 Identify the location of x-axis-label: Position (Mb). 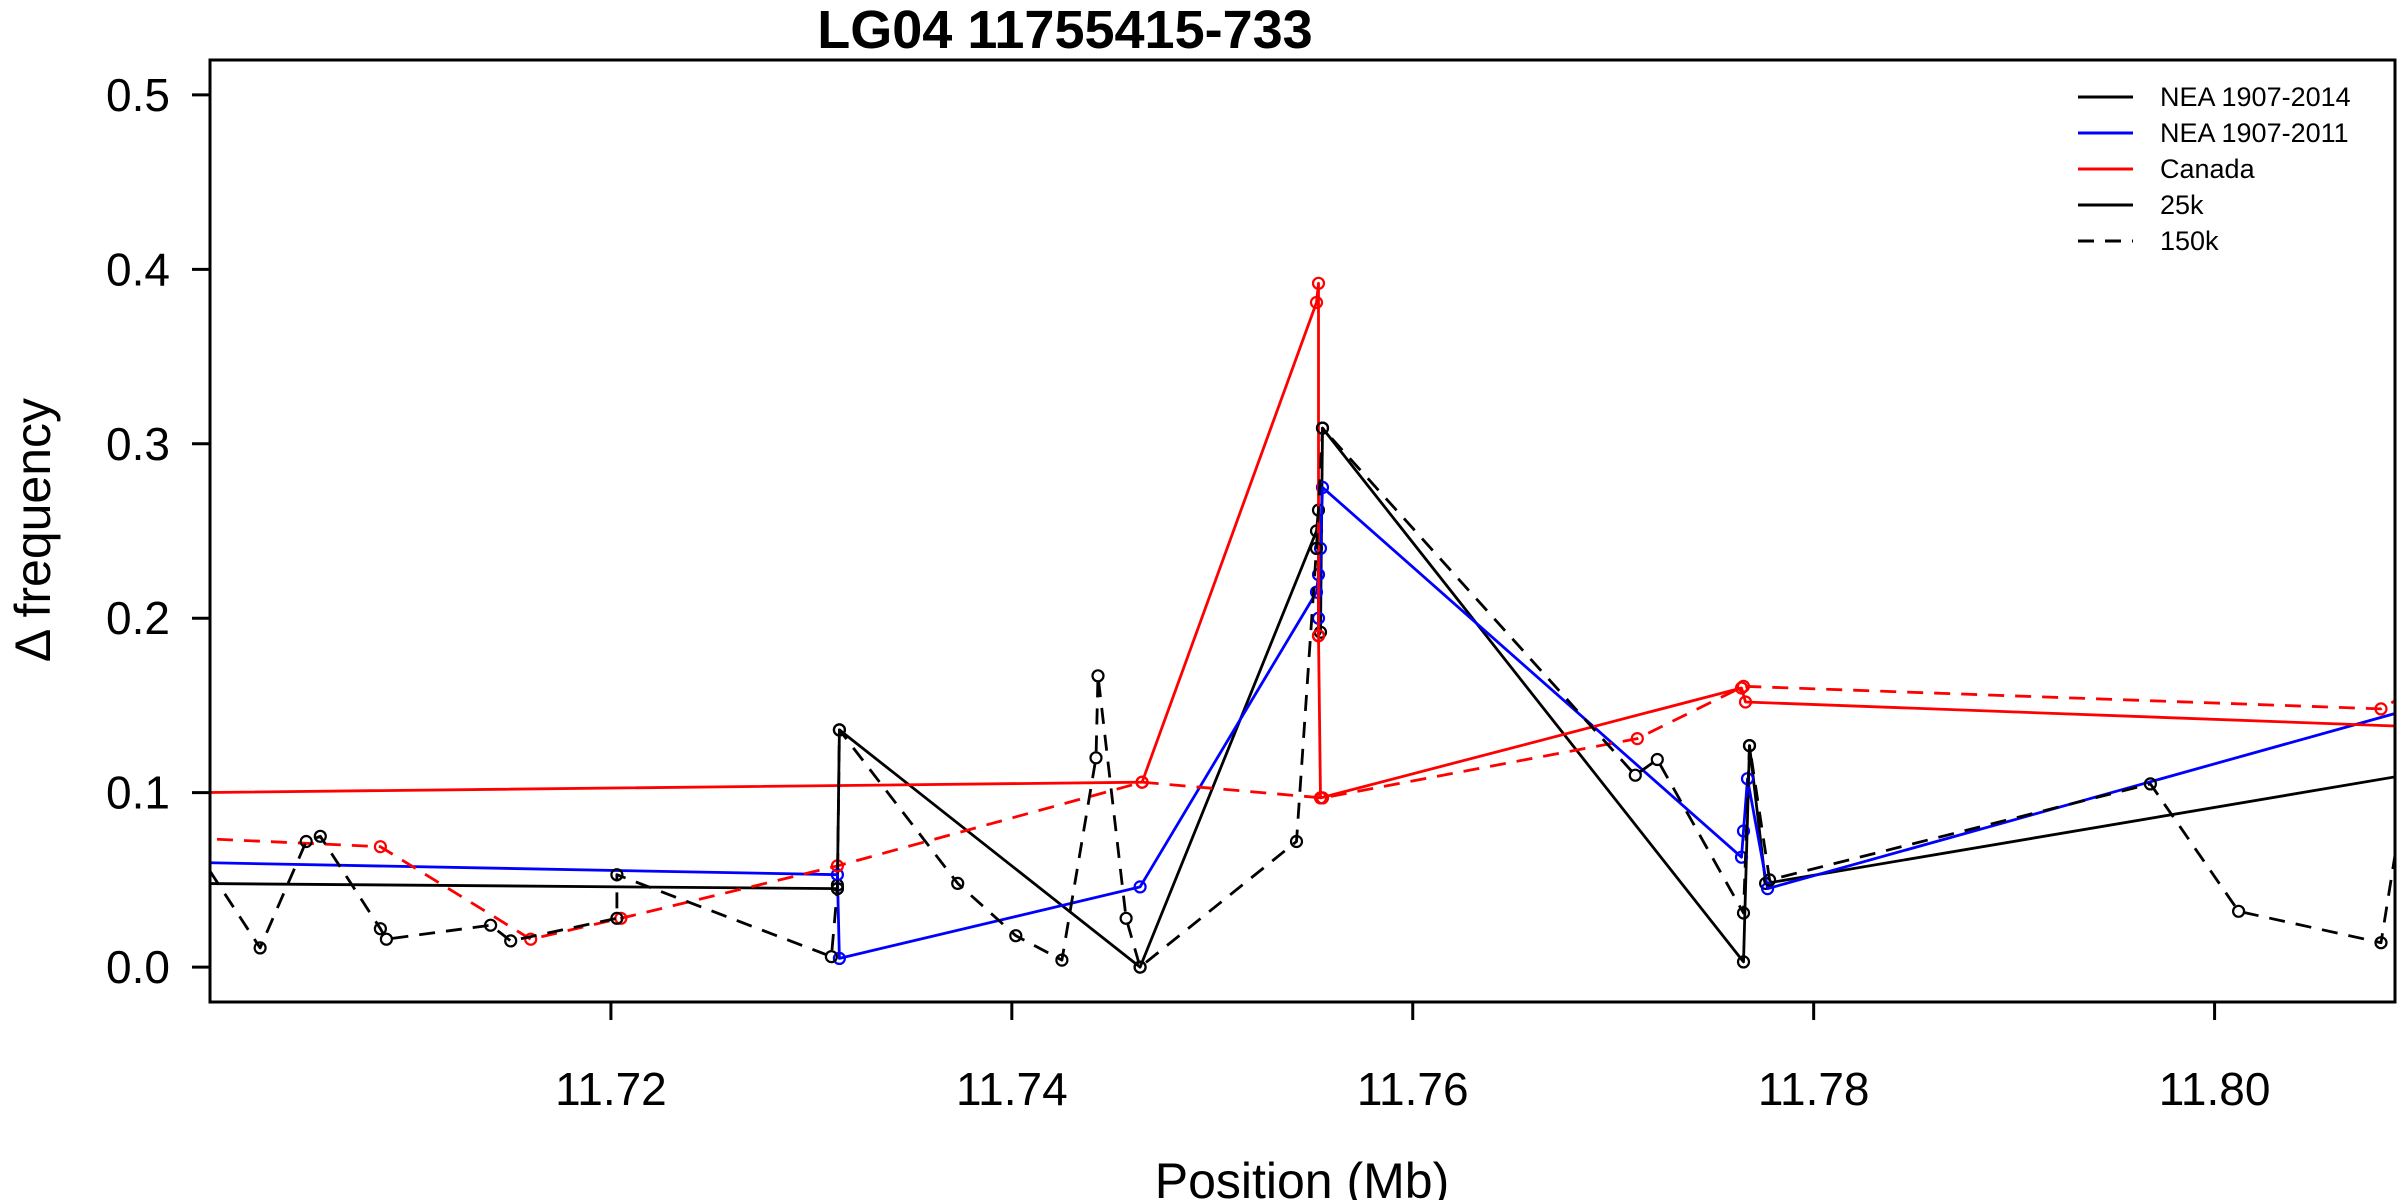
(1302, 1176).